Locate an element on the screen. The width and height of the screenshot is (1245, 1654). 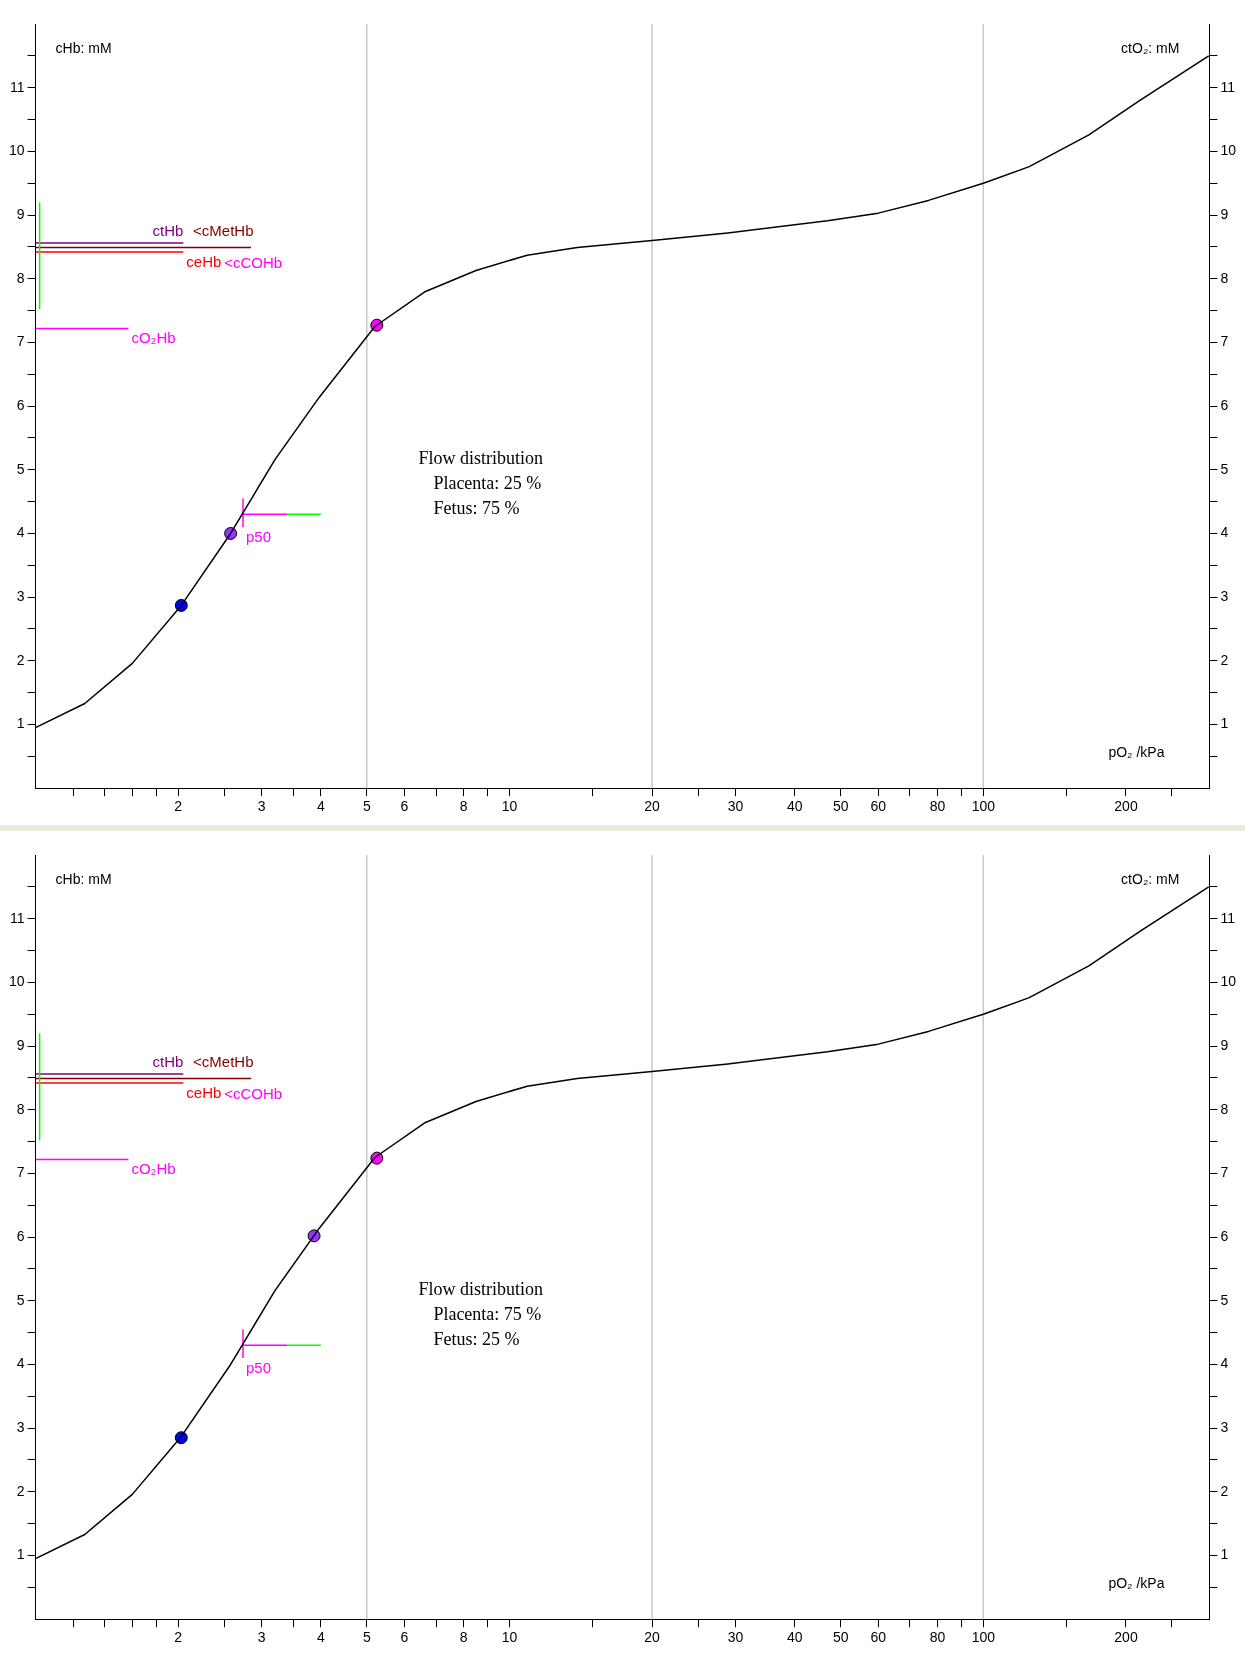
annotation: Fetus: 75 % is located at coordinates (476, 508).